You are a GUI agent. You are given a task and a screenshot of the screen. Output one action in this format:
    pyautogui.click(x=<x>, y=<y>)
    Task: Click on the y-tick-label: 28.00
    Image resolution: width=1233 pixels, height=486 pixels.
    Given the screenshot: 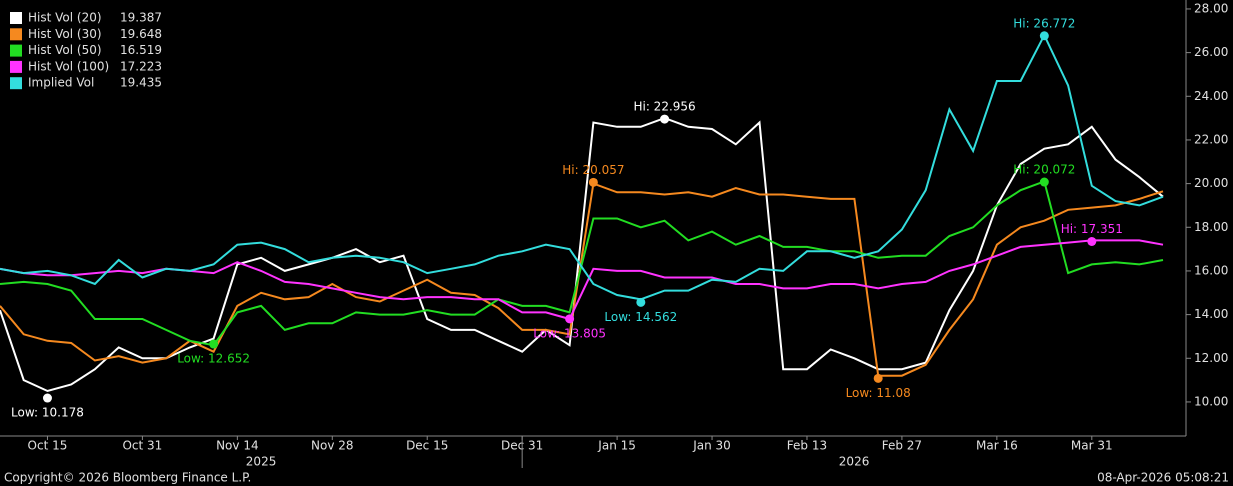 What is the action you would take?
    pyautogui.click(x=1211, y=8)
    